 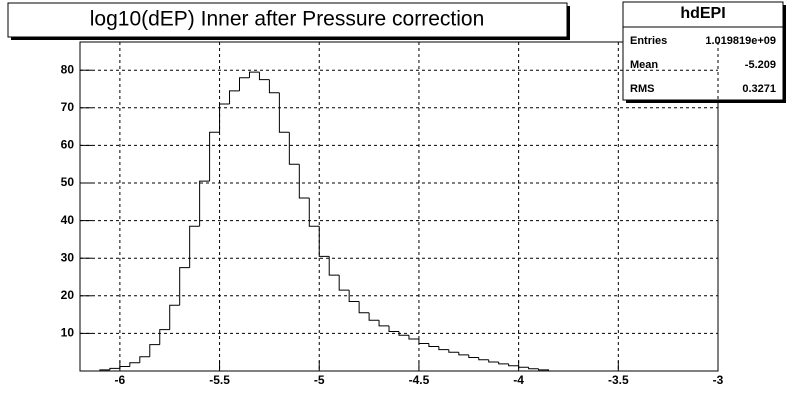 What do you see at coordinates (419, 380) in the screenshot?
I see `x-tick-label: -4.5` at bounding box center [419, 380].